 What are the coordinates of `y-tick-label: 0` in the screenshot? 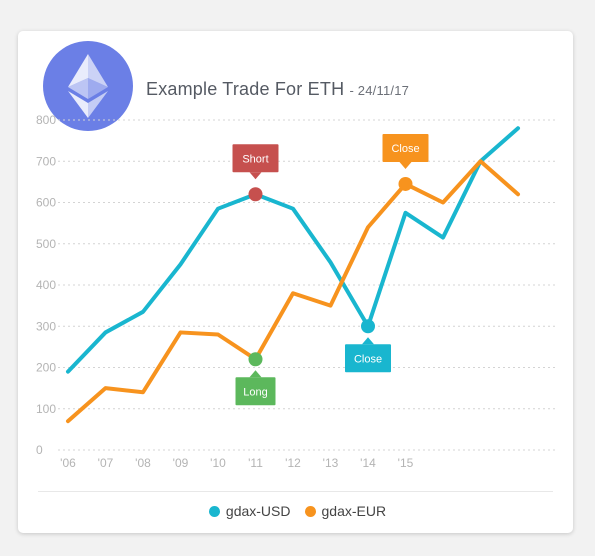 It's located at (39, 450).